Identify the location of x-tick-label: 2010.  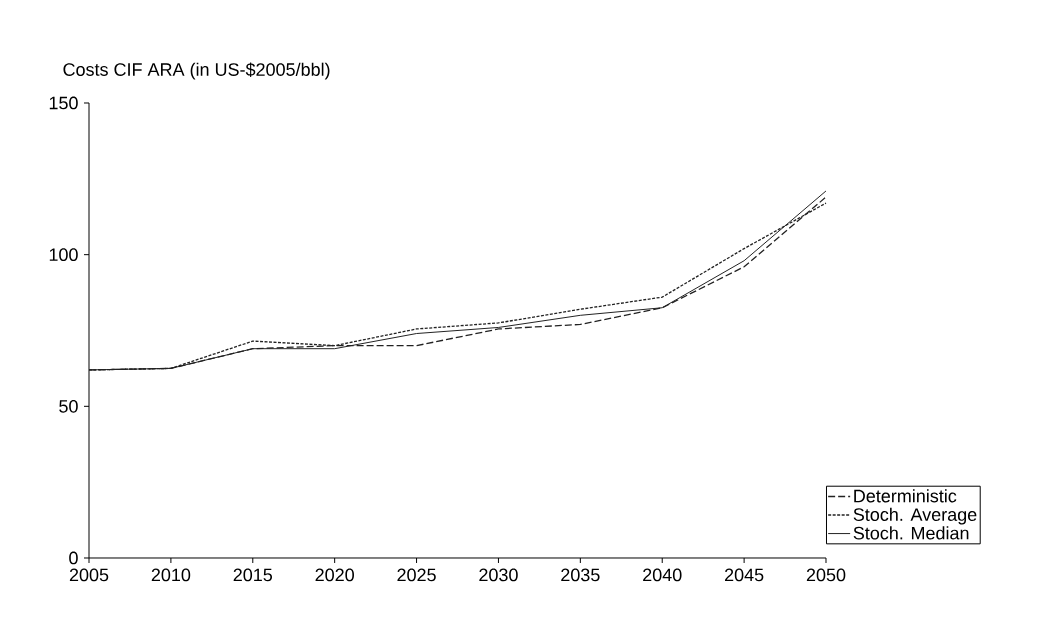
(171, 575).